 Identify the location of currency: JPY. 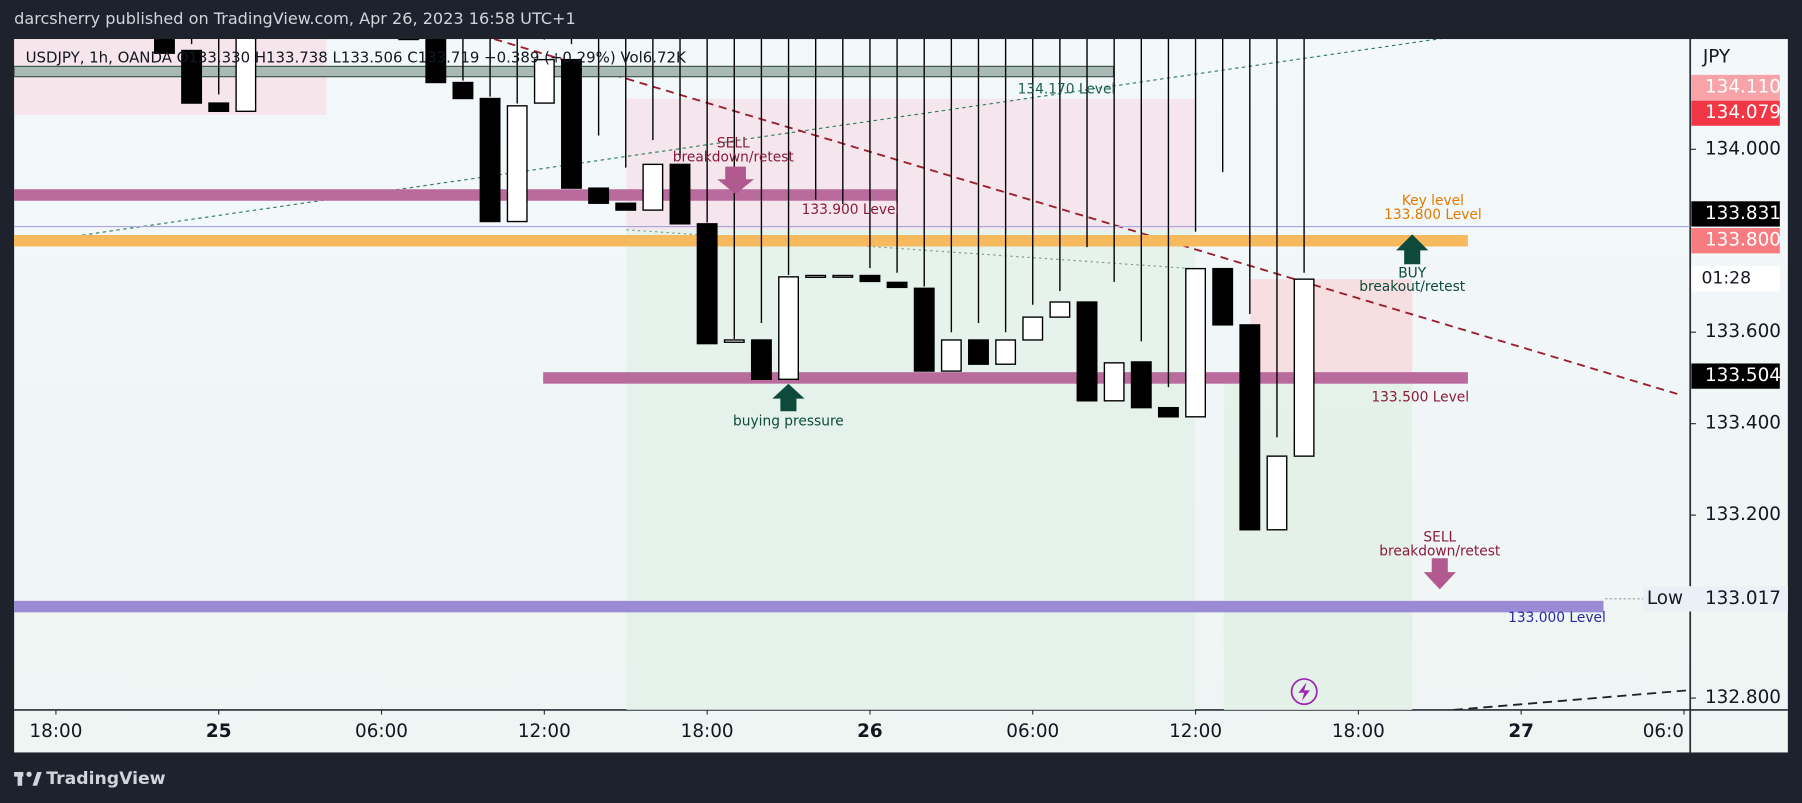
(1716, 56).